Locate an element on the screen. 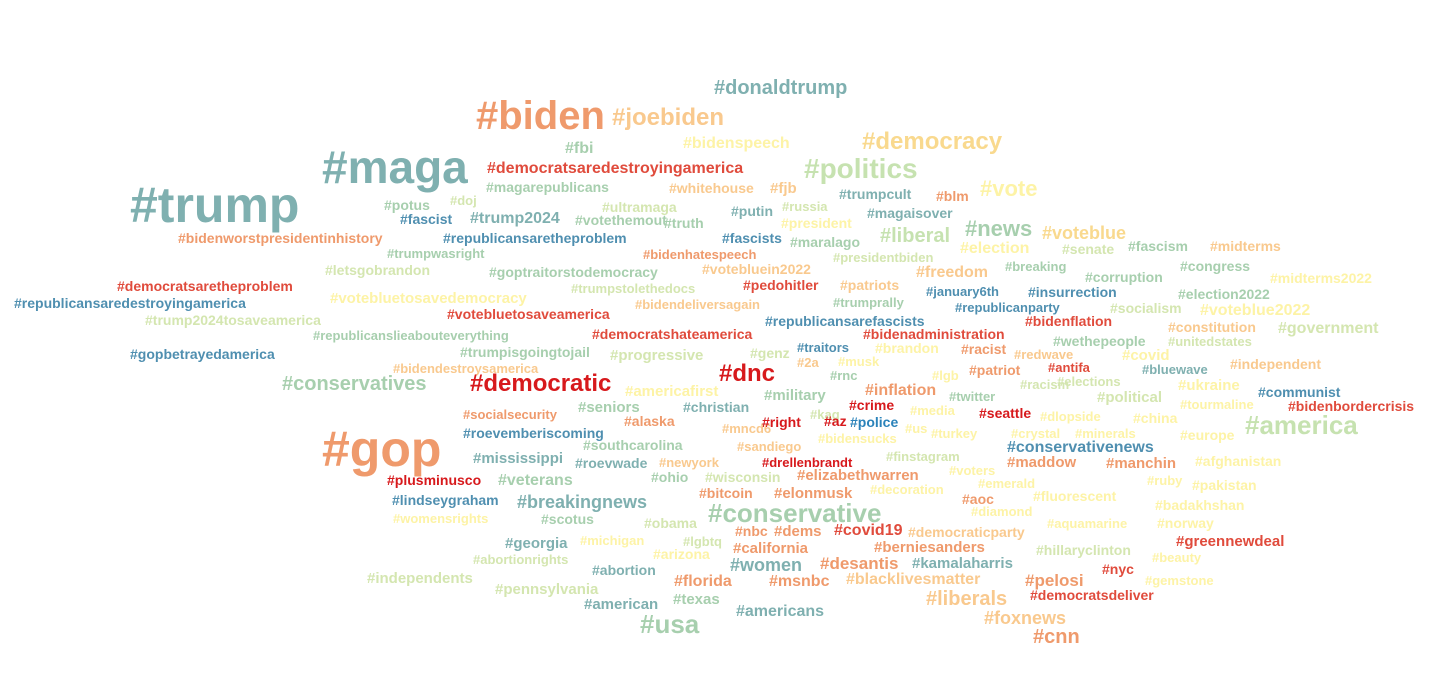  hashtag-progressive: #progressive is located at coordinates (657, 355).